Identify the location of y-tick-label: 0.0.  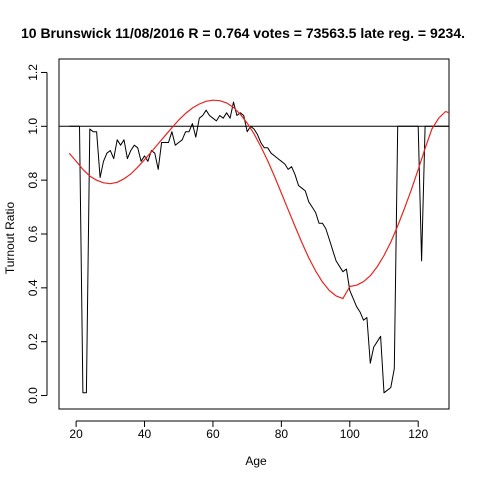
(33, 395).